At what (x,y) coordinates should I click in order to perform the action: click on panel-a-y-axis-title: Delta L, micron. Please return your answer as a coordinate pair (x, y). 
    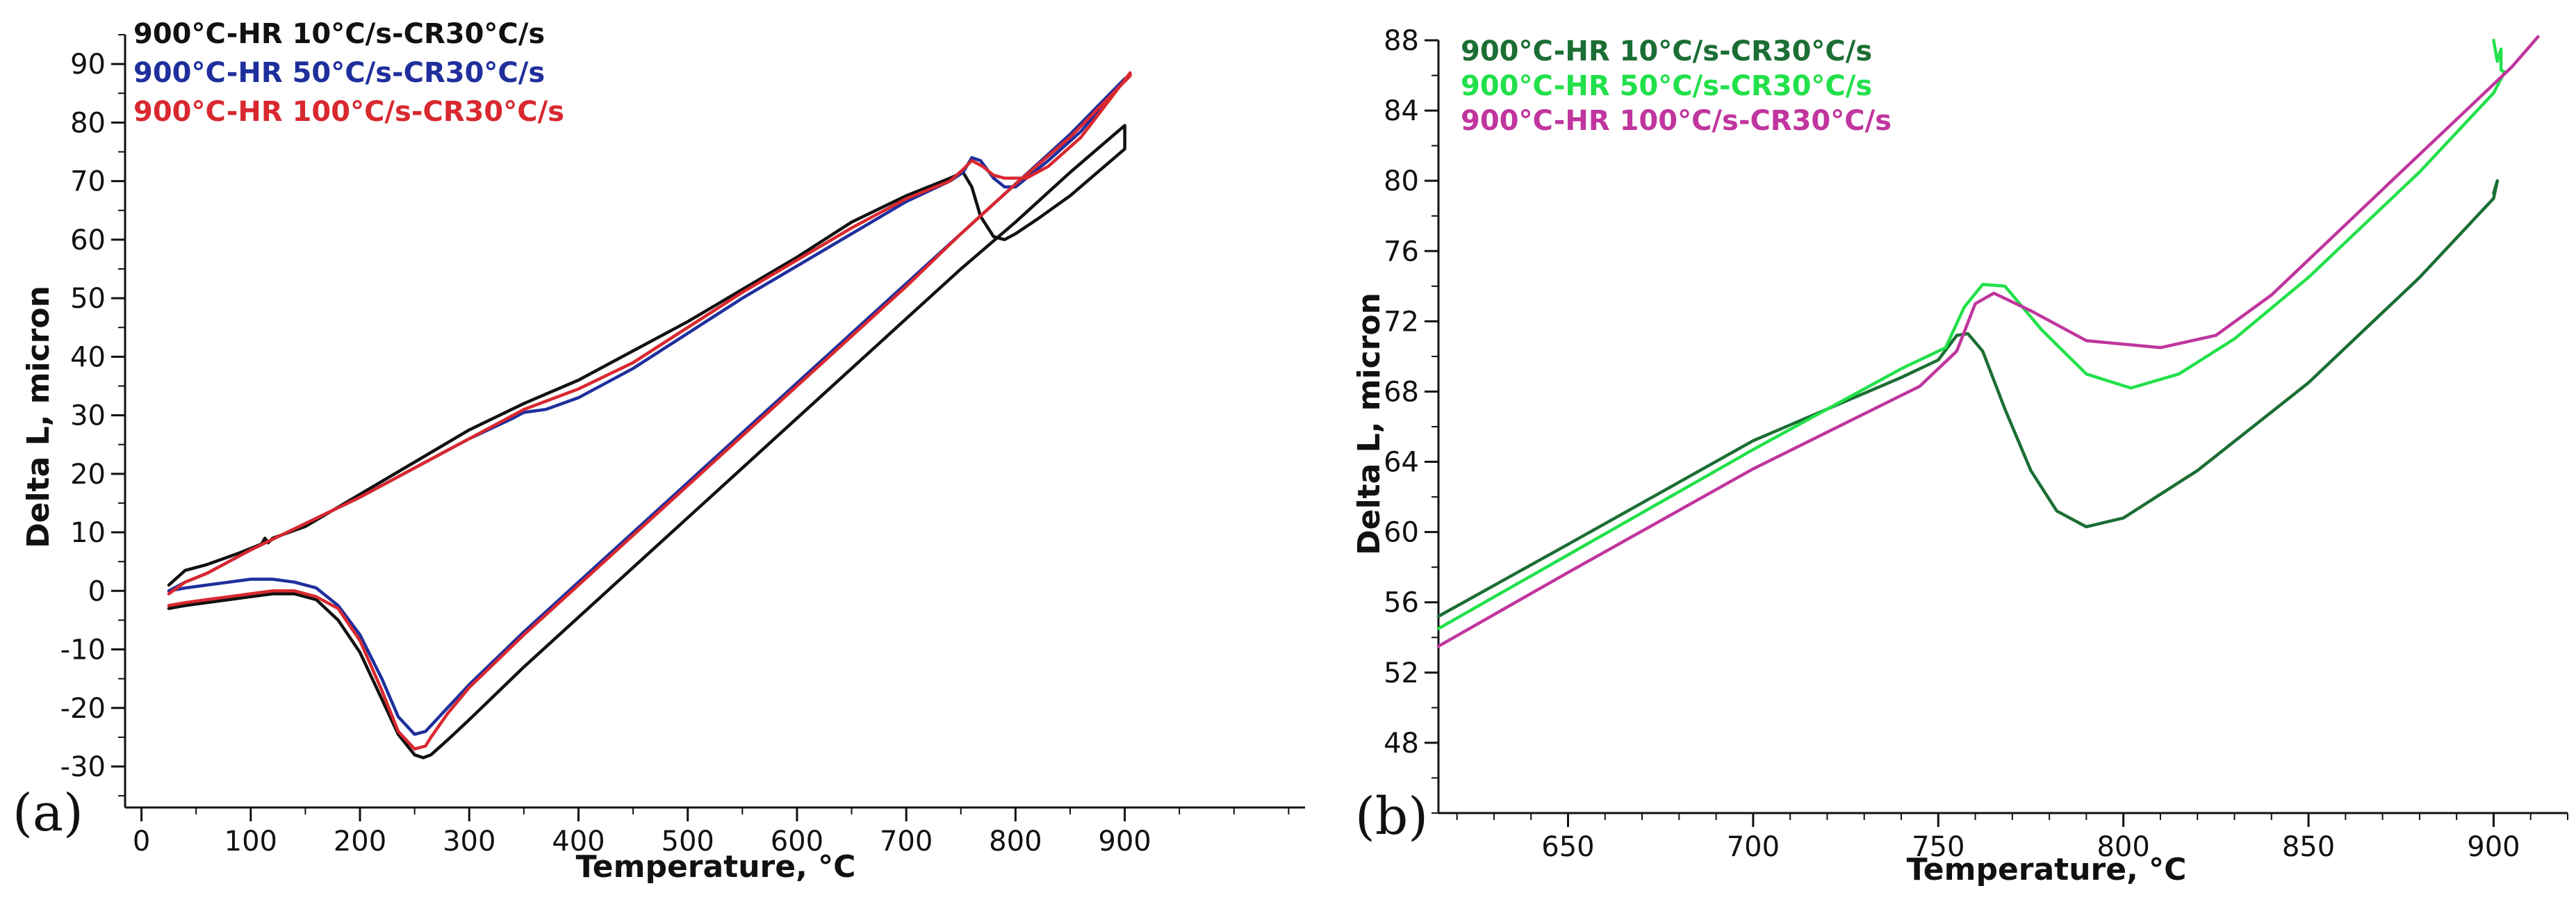
    Looking at the image, I should click on (38, 417).